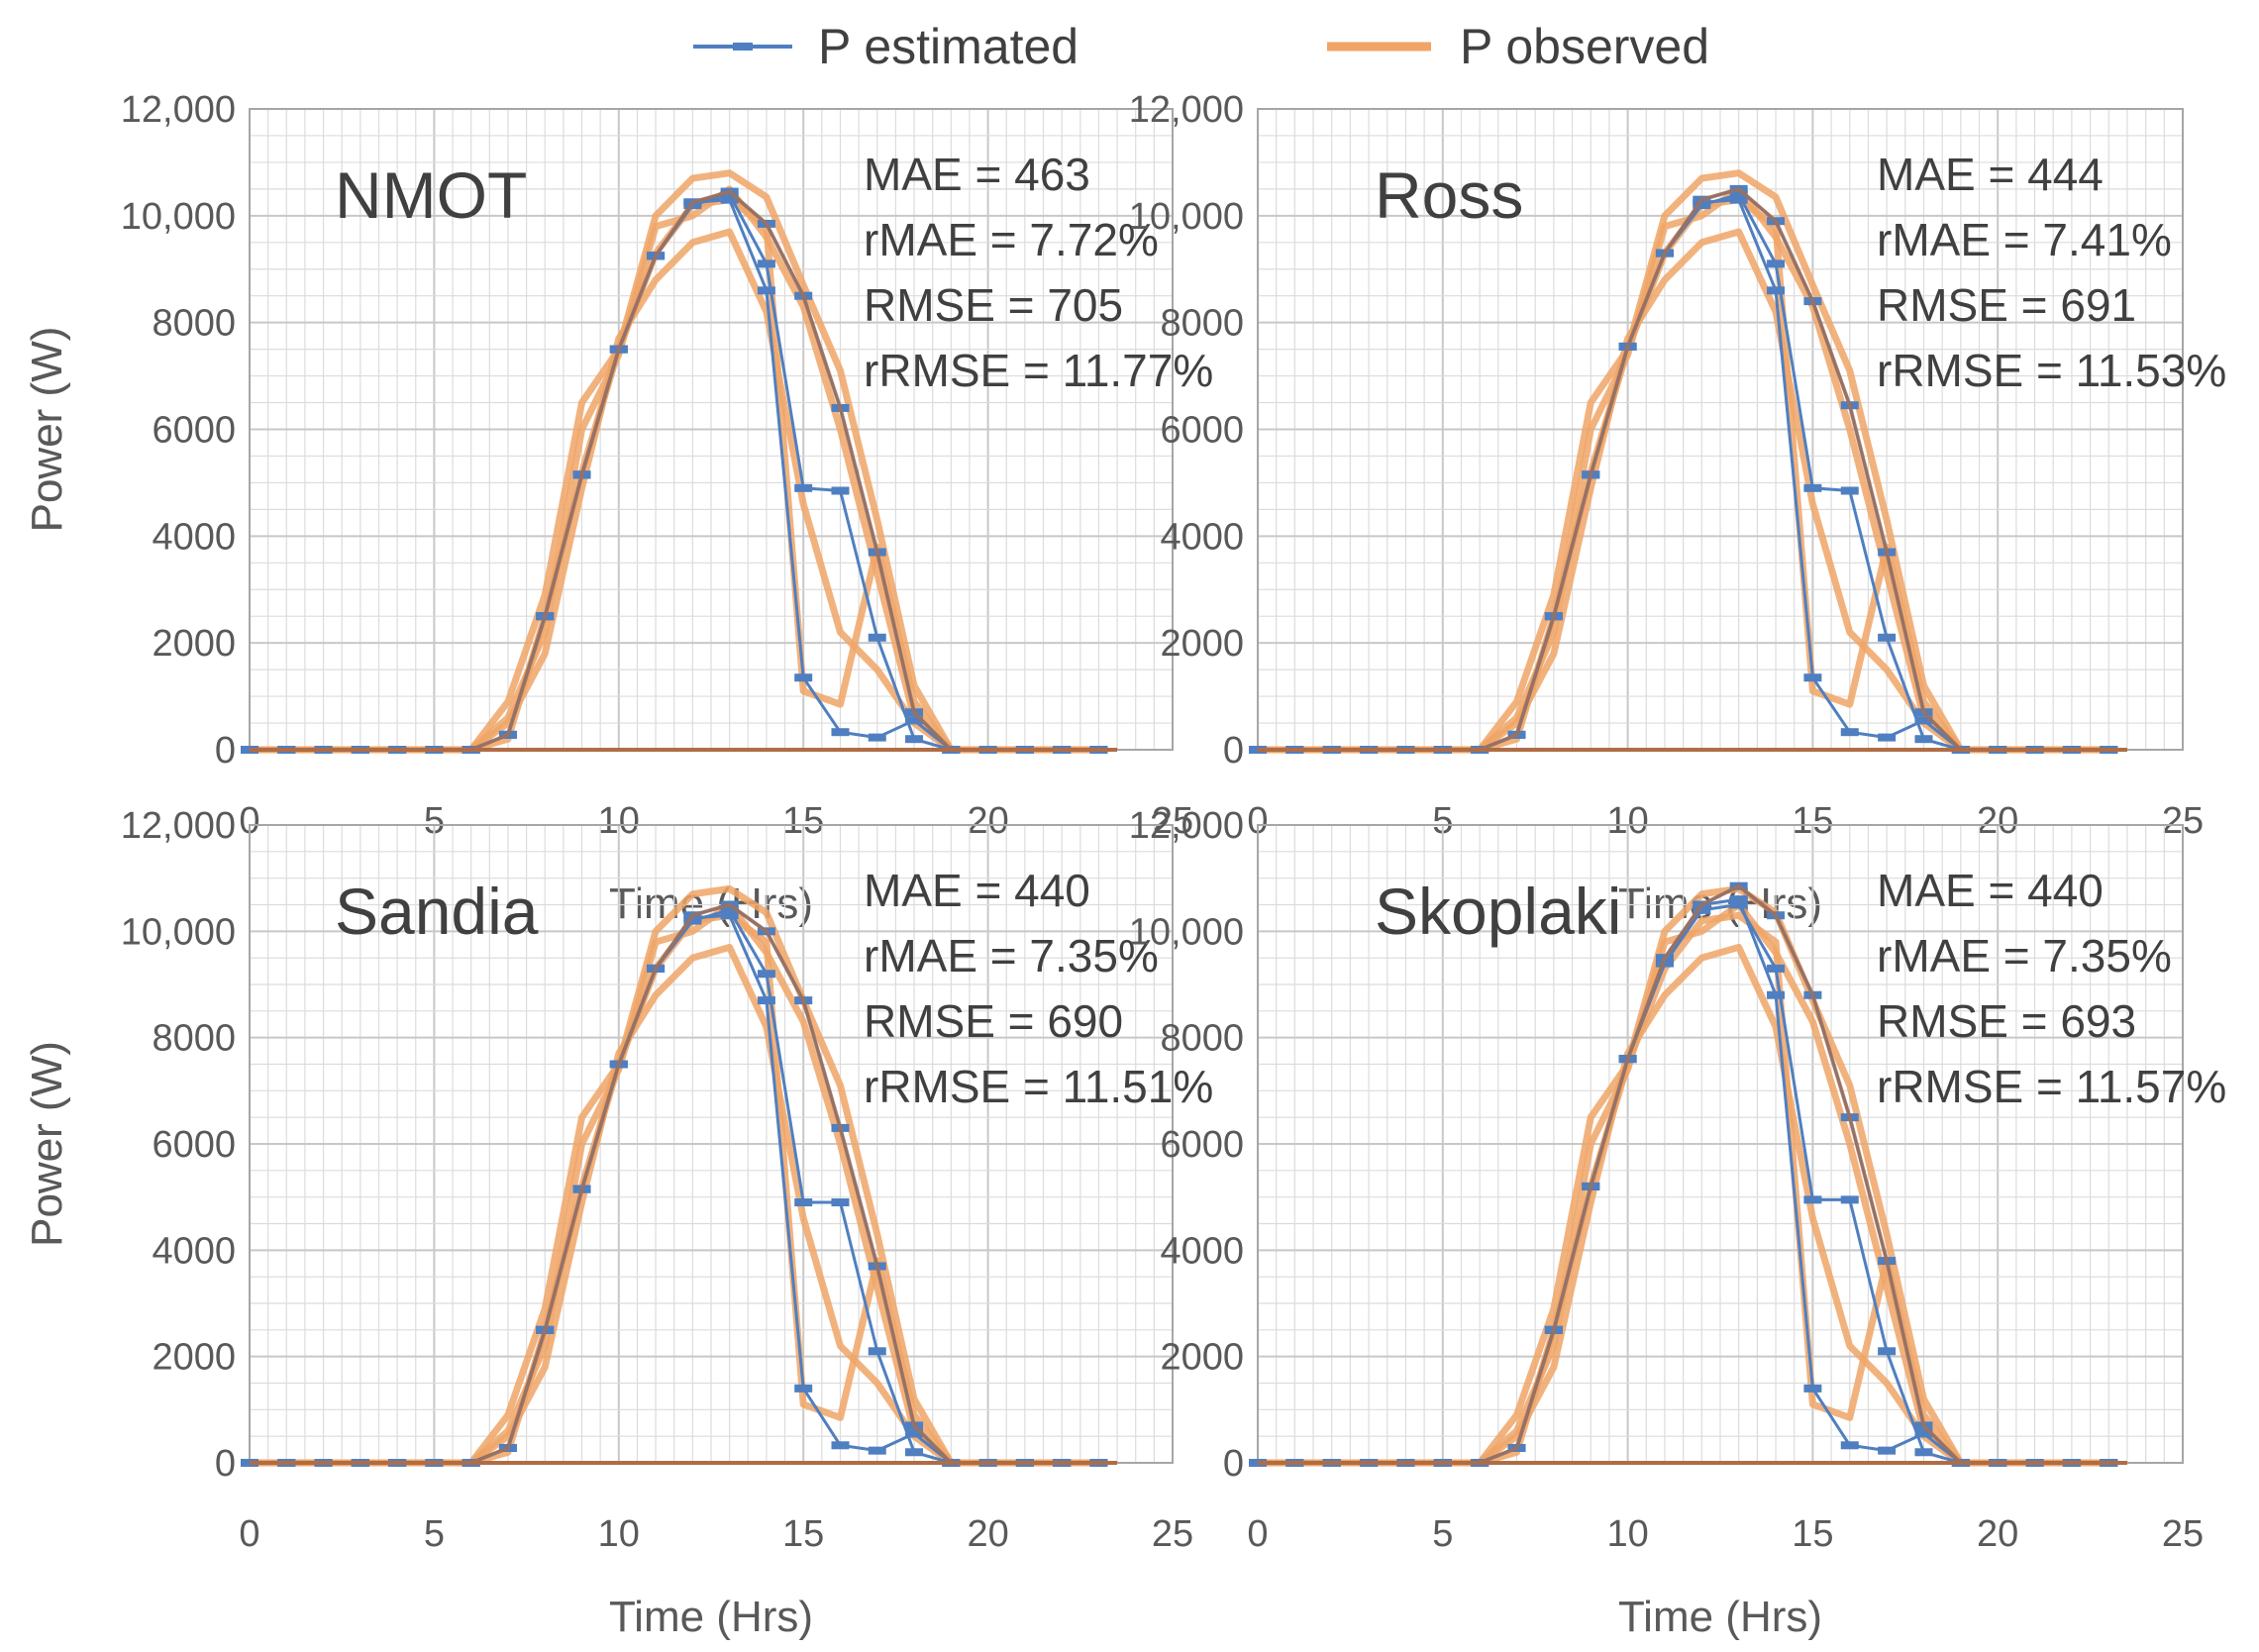  What do you see at coordinates (431, 195) in the screenshot?
I see `panel-title: NMOT` at bounding box center [431, 195].